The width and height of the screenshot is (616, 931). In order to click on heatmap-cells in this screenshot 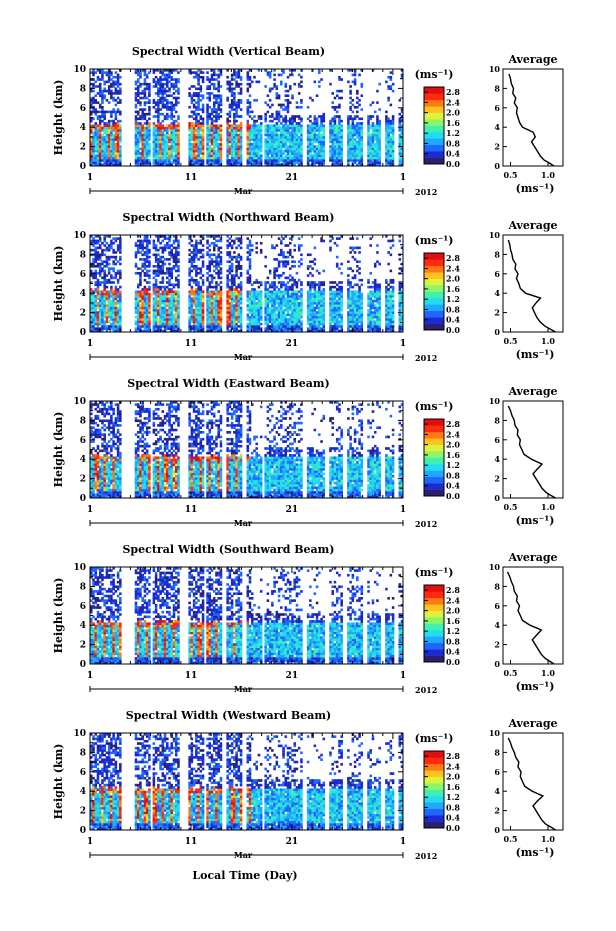, I will do `click(247, 284)`.